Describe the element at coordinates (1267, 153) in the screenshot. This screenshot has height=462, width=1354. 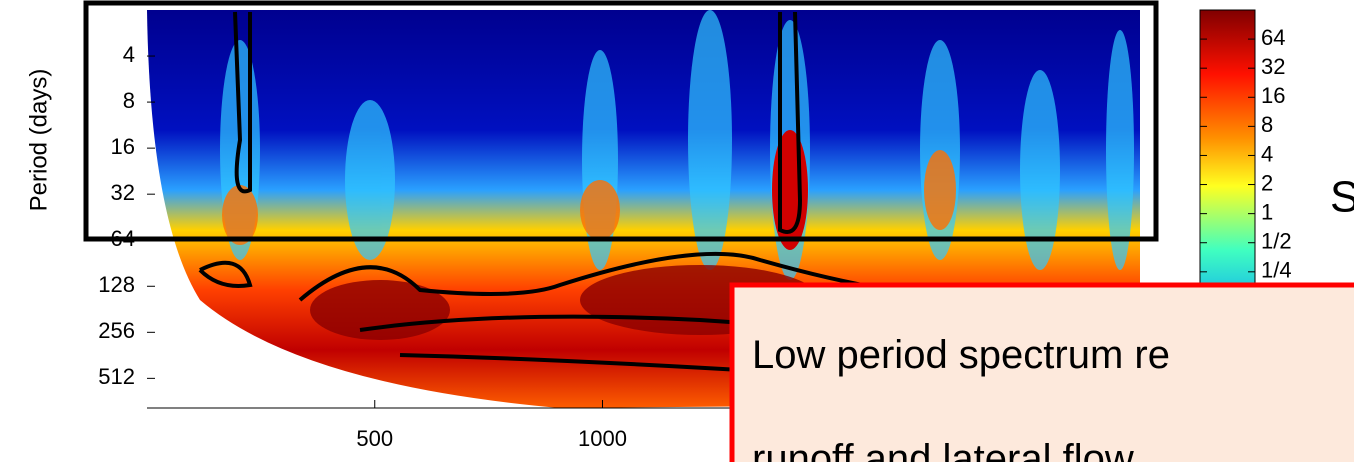
I see `colorbar-tick-label: 4` at that location.